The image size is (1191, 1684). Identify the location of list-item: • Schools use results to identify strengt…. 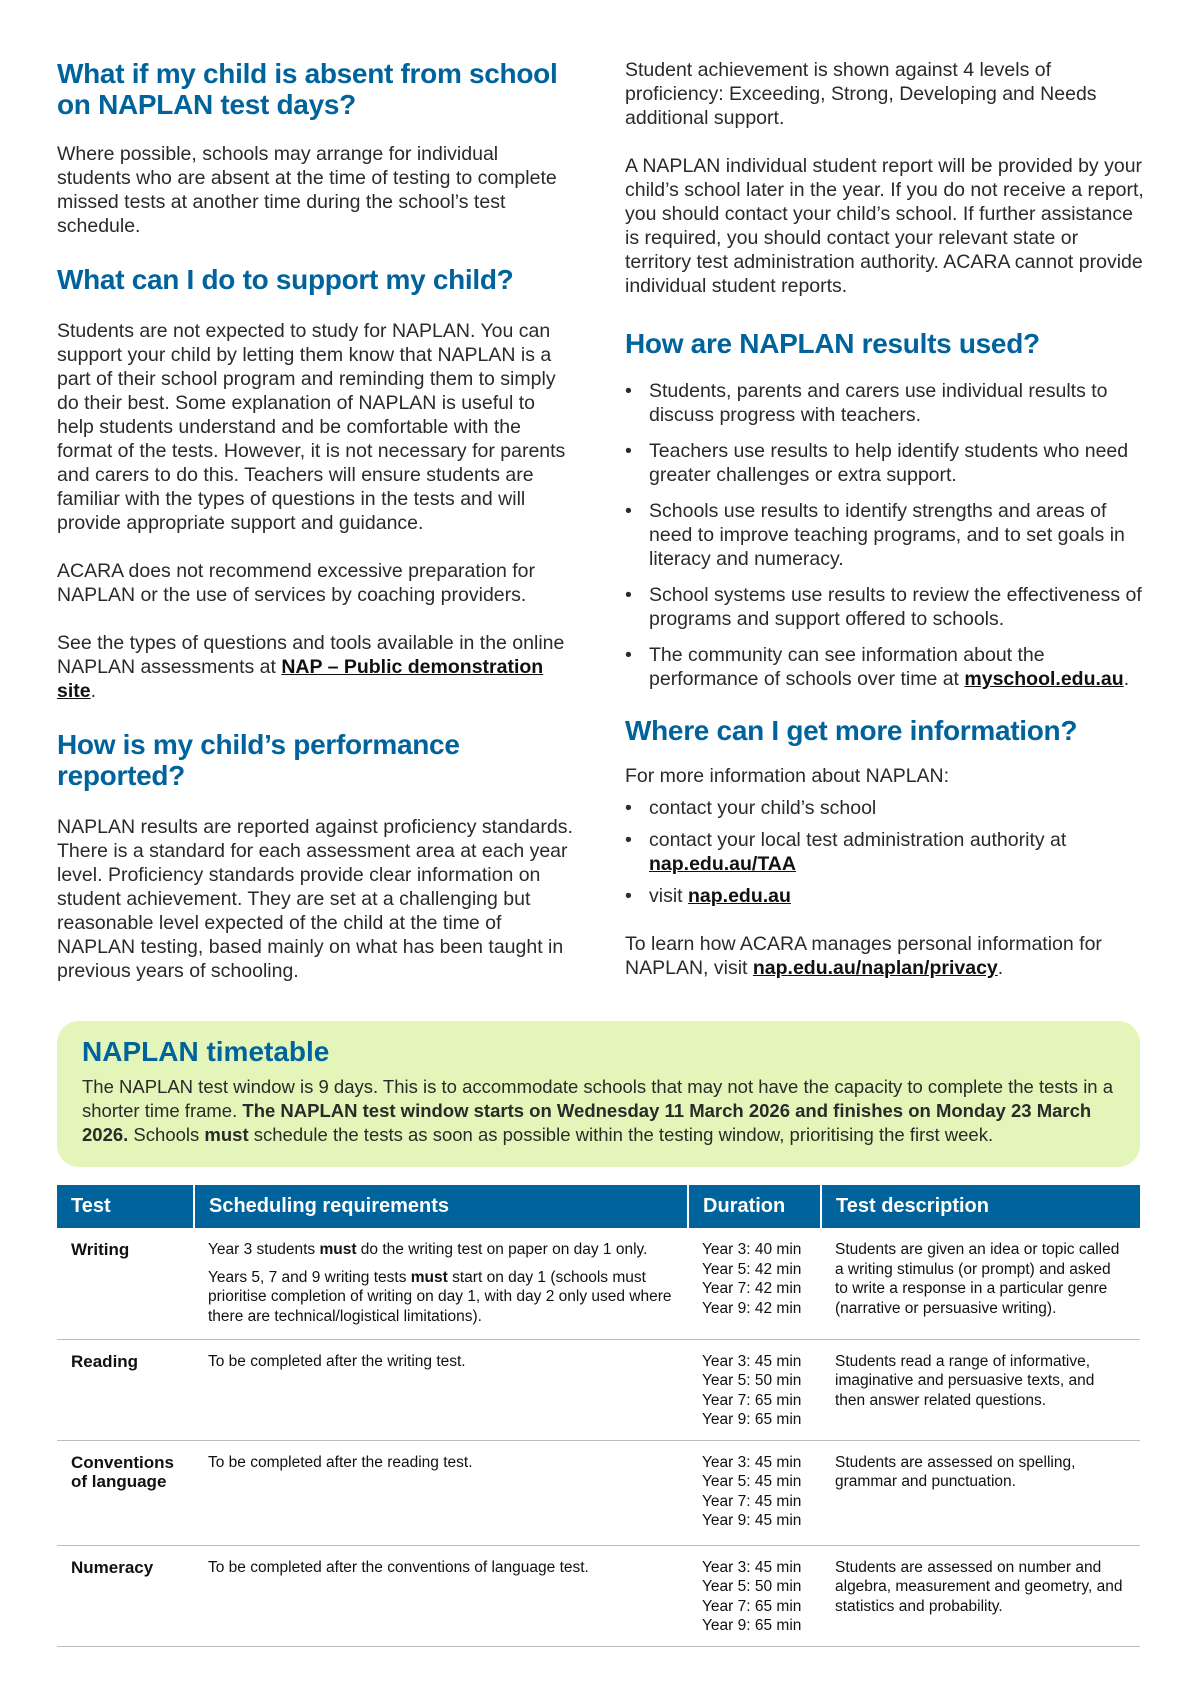
(885, 535).